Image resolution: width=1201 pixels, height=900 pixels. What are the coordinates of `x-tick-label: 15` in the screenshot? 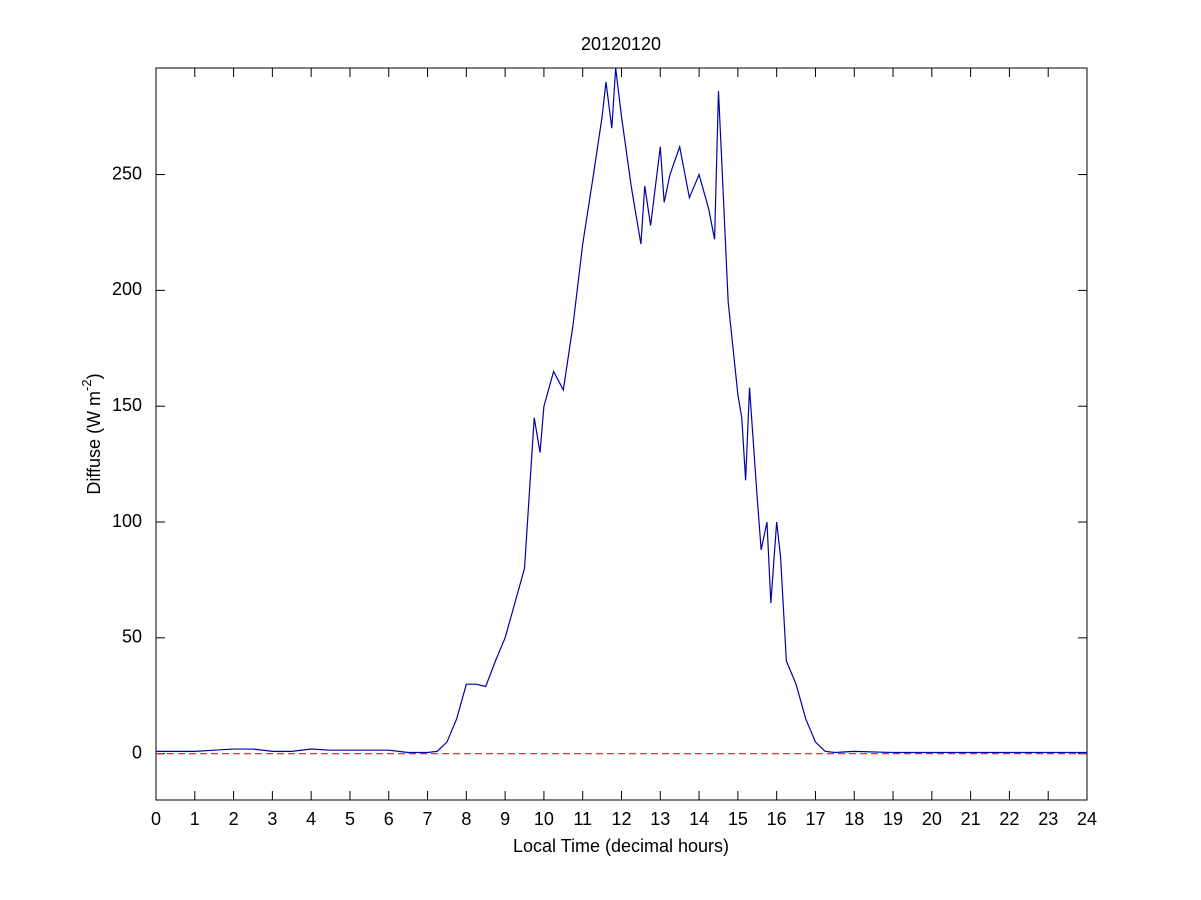 It's located at (738, 819).